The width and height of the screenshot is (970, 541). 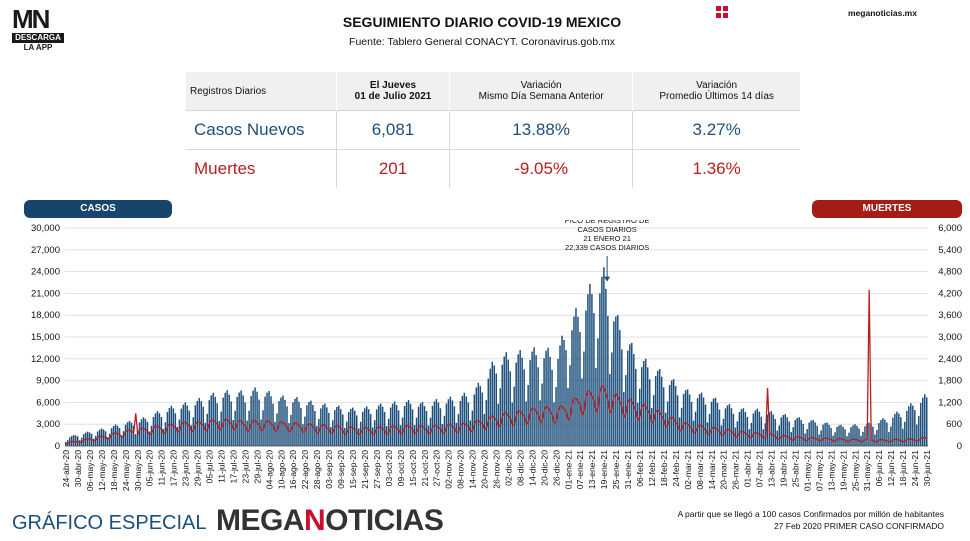 I want to click on x-tick-label: 15-oct-20, so click(x=413, y=468).